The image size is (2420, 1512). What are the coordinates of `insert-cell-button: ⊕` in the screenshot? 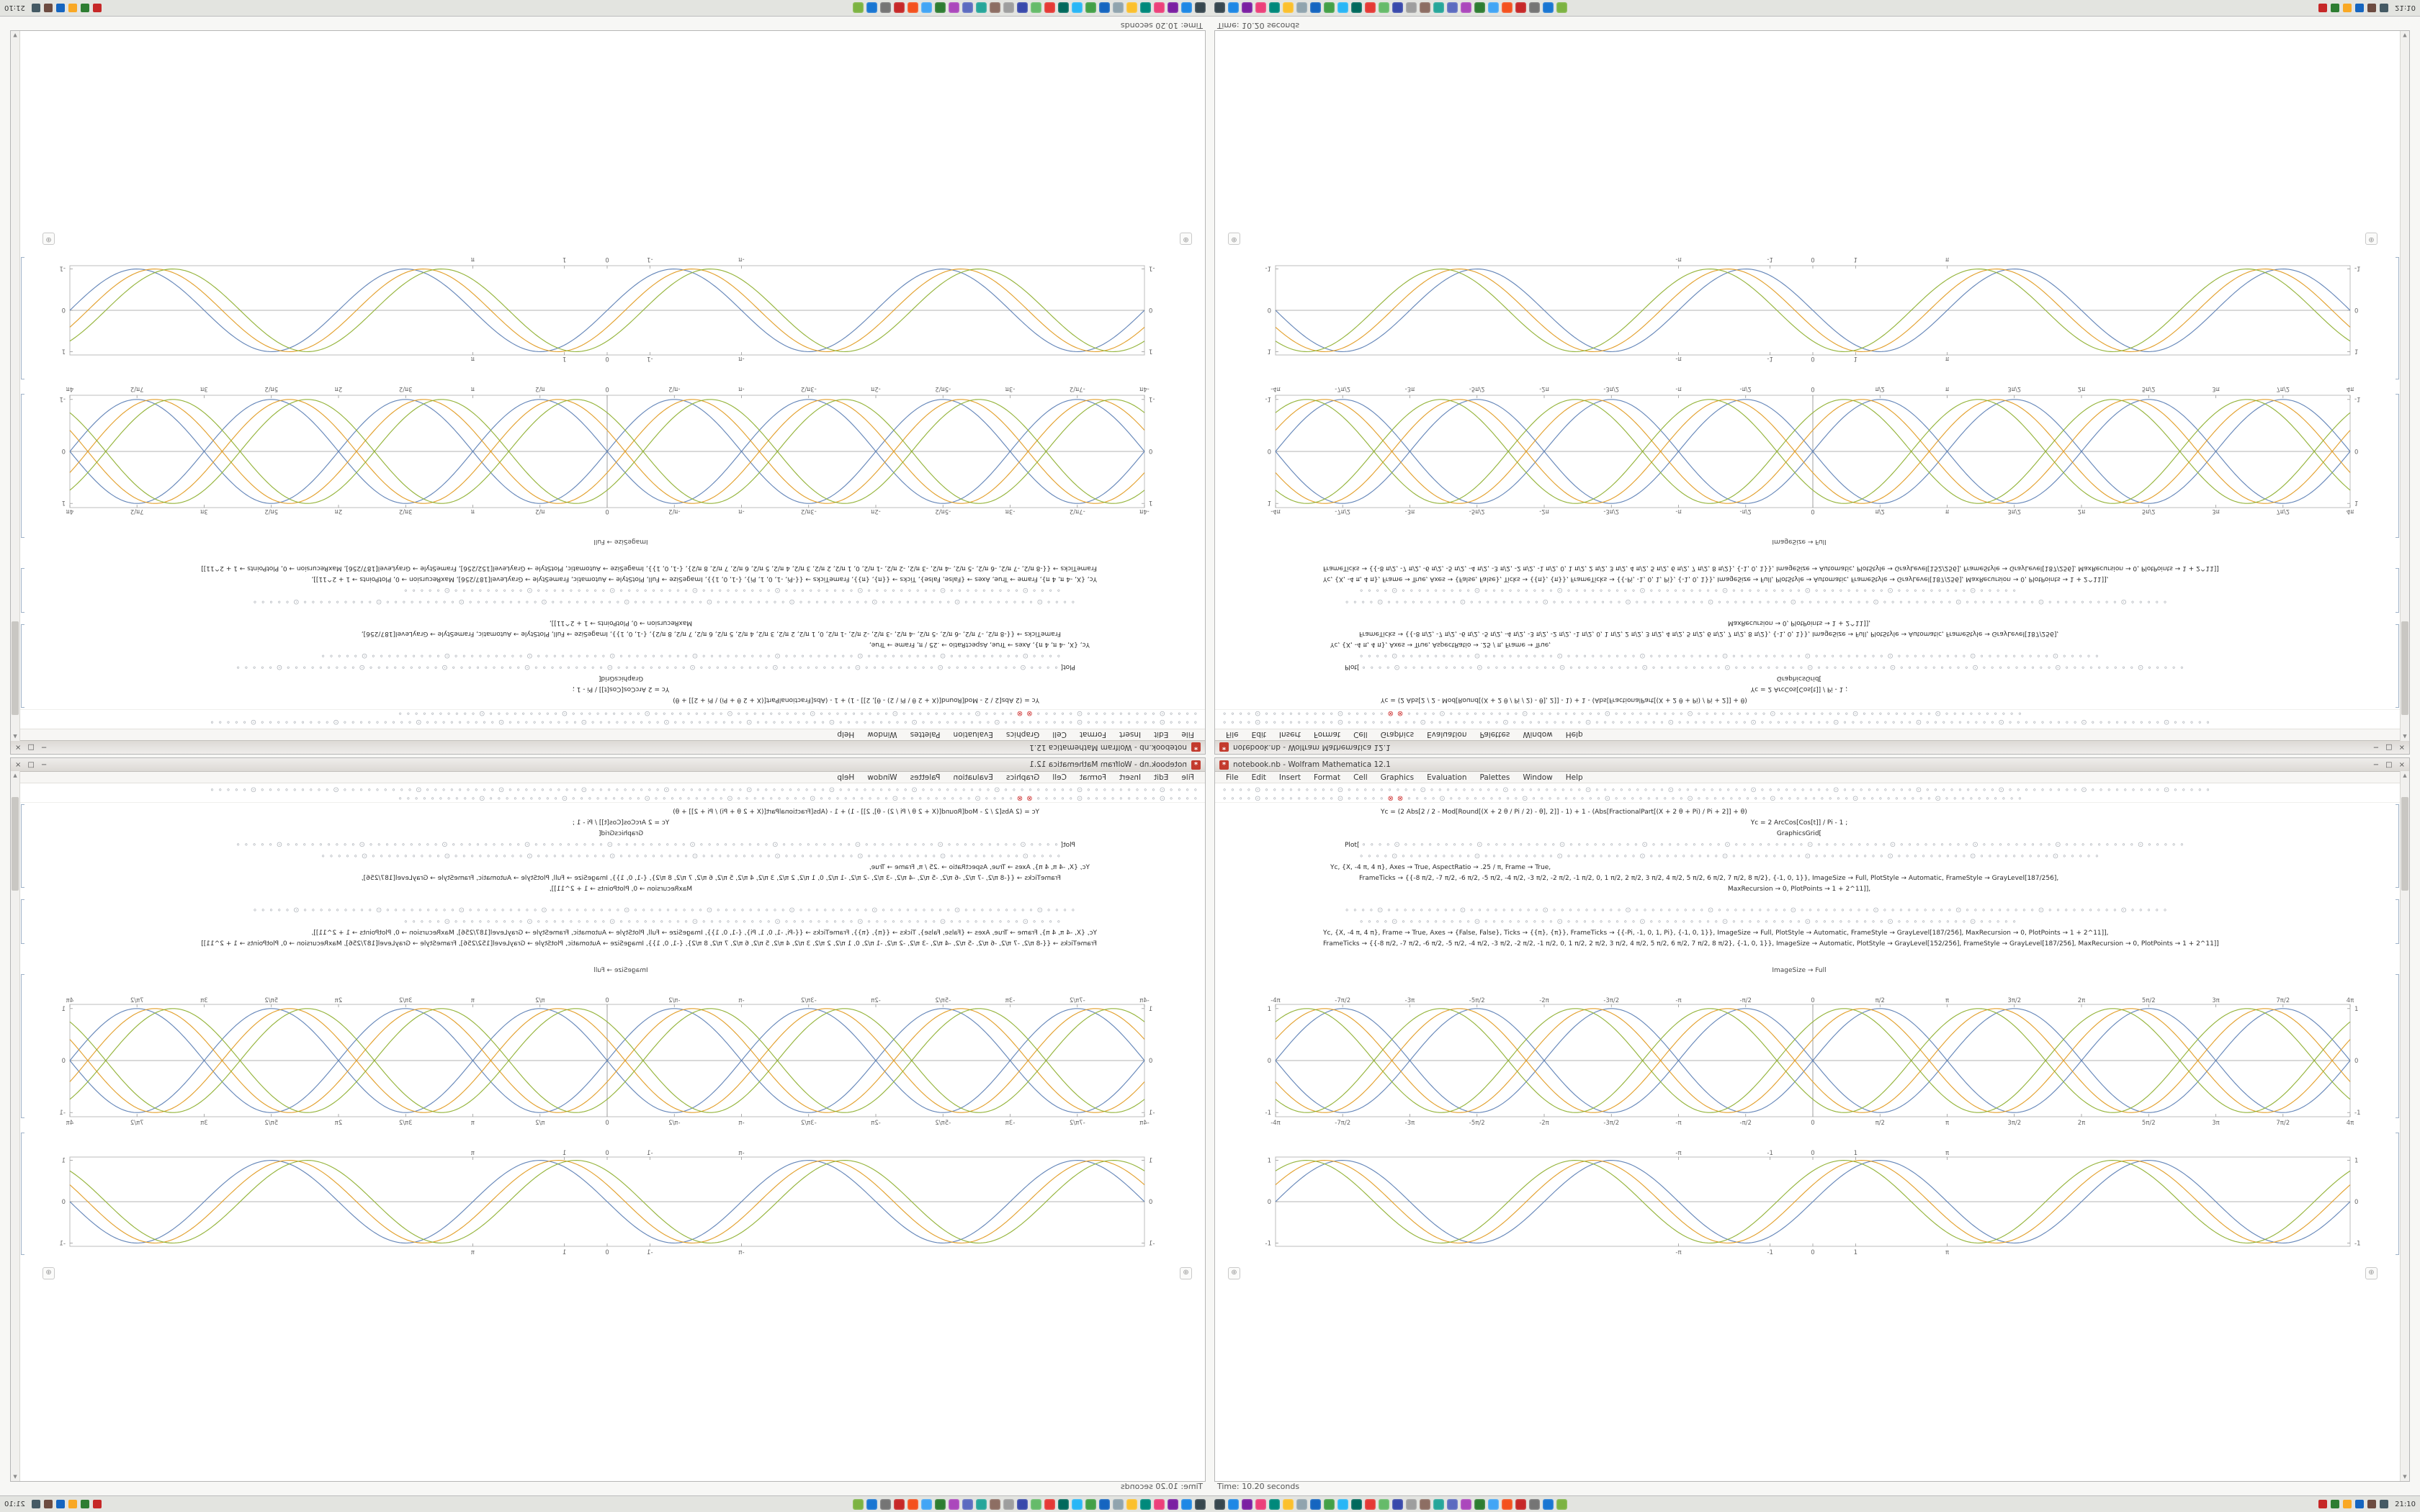 It's located at (1186, 1273).